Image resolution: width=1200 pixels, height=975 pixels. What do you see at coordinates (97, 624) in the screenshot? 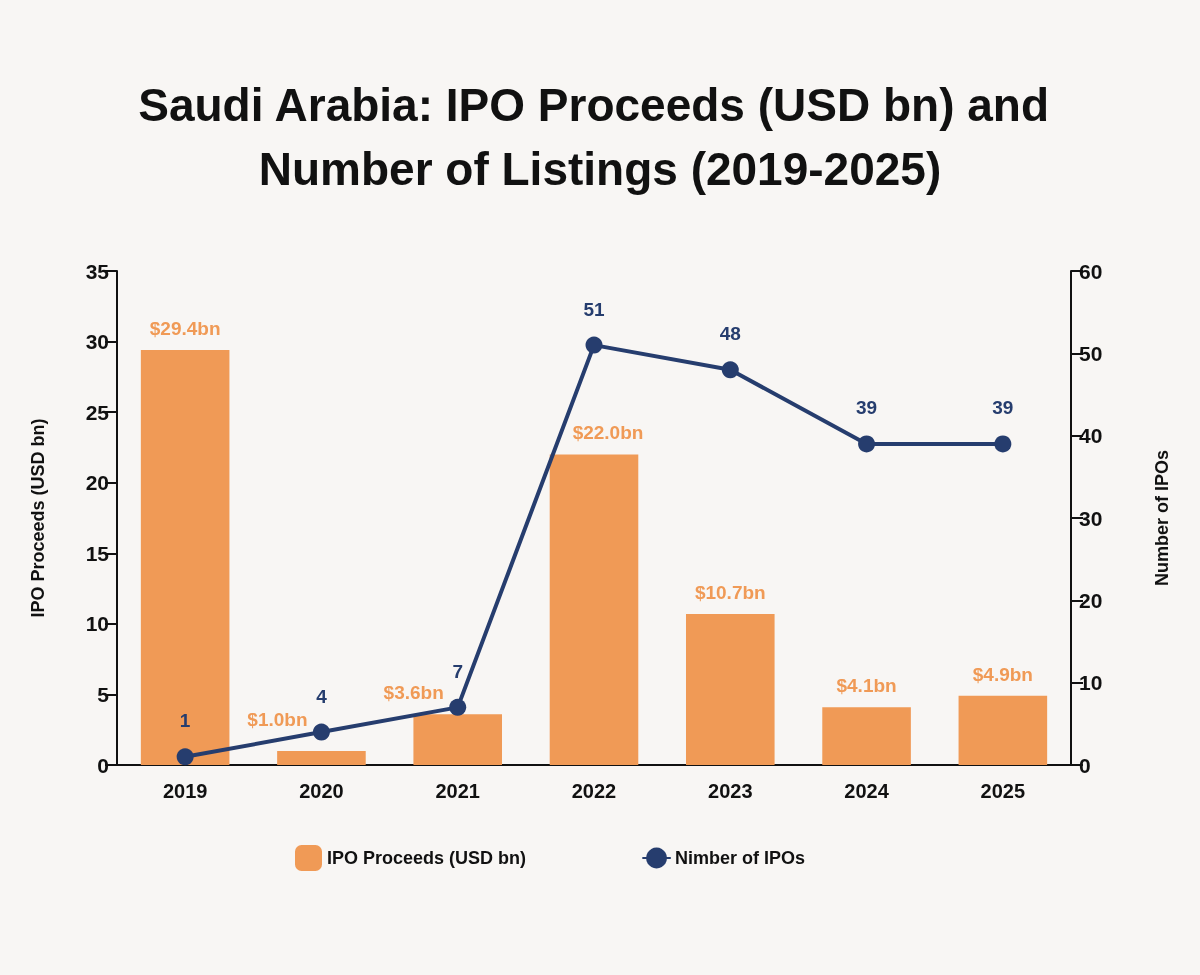
I see `y-tick-label: 10` at bounding box center [97, 624].